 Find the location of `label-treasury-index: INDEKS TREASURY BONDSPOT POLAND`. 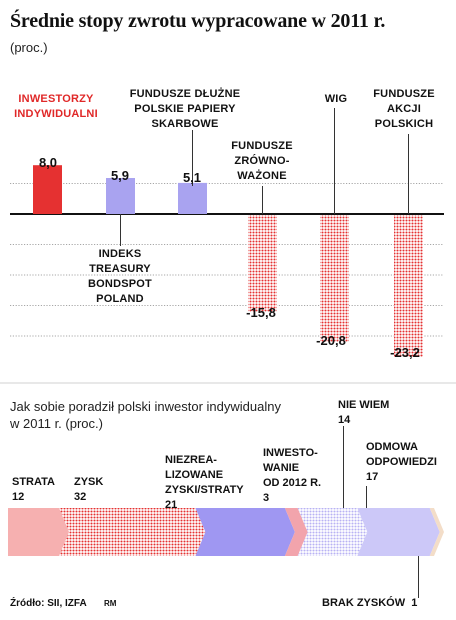

label-treasury-index: INDEKS TREASURY BONDSPOT POLAND is located at coordinates (120, 276).